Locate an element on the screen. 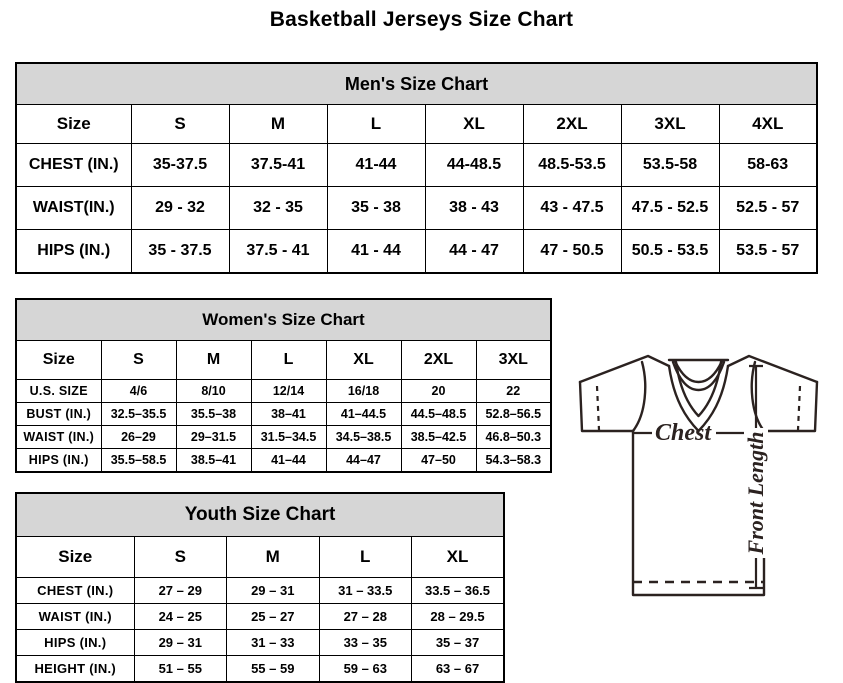 Image resolution: width=843 pixels, height=683 pixels. mens-hips-l: 41 - 44 is located at coordinates (376, 251).